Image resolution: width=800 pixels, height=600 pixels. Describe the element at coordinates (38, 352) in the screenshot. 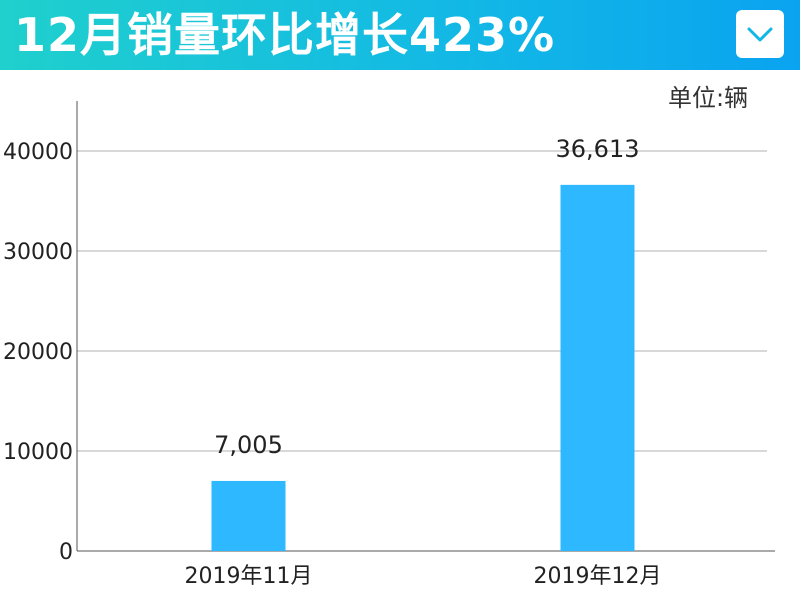

I see `y-tick-label: 20000` at that location.